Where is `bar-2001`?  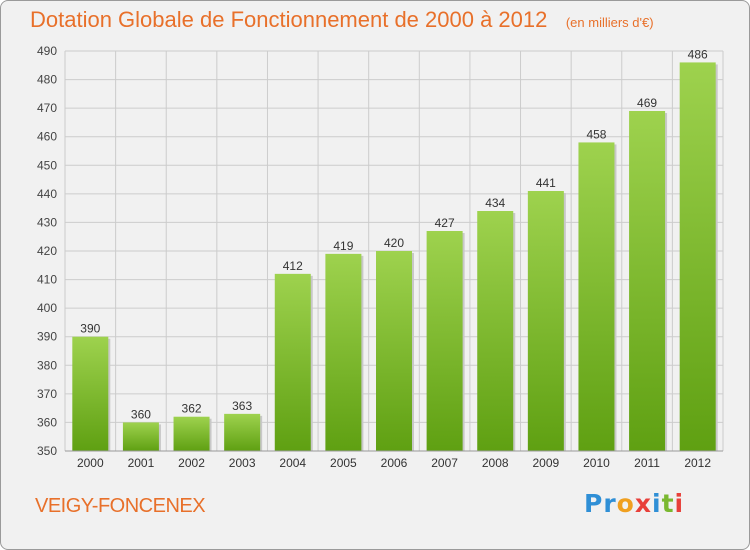 bar-2001 is located at coordinates (140, 436).